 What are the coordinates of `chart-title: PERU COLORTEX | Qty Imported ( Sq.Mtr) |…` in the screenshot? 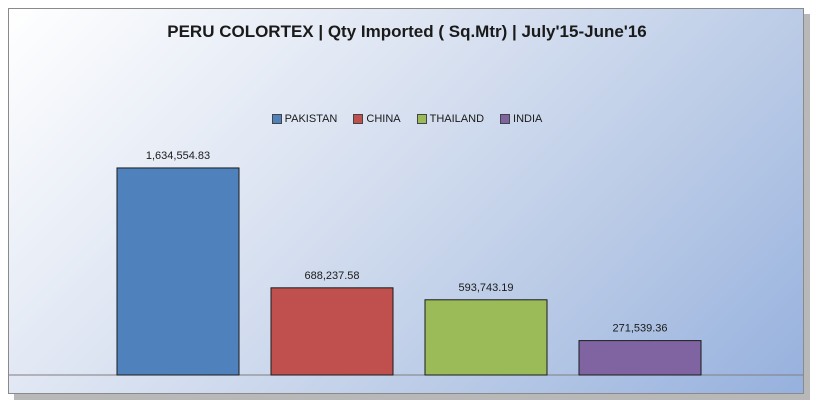 It's located at (407, 31).